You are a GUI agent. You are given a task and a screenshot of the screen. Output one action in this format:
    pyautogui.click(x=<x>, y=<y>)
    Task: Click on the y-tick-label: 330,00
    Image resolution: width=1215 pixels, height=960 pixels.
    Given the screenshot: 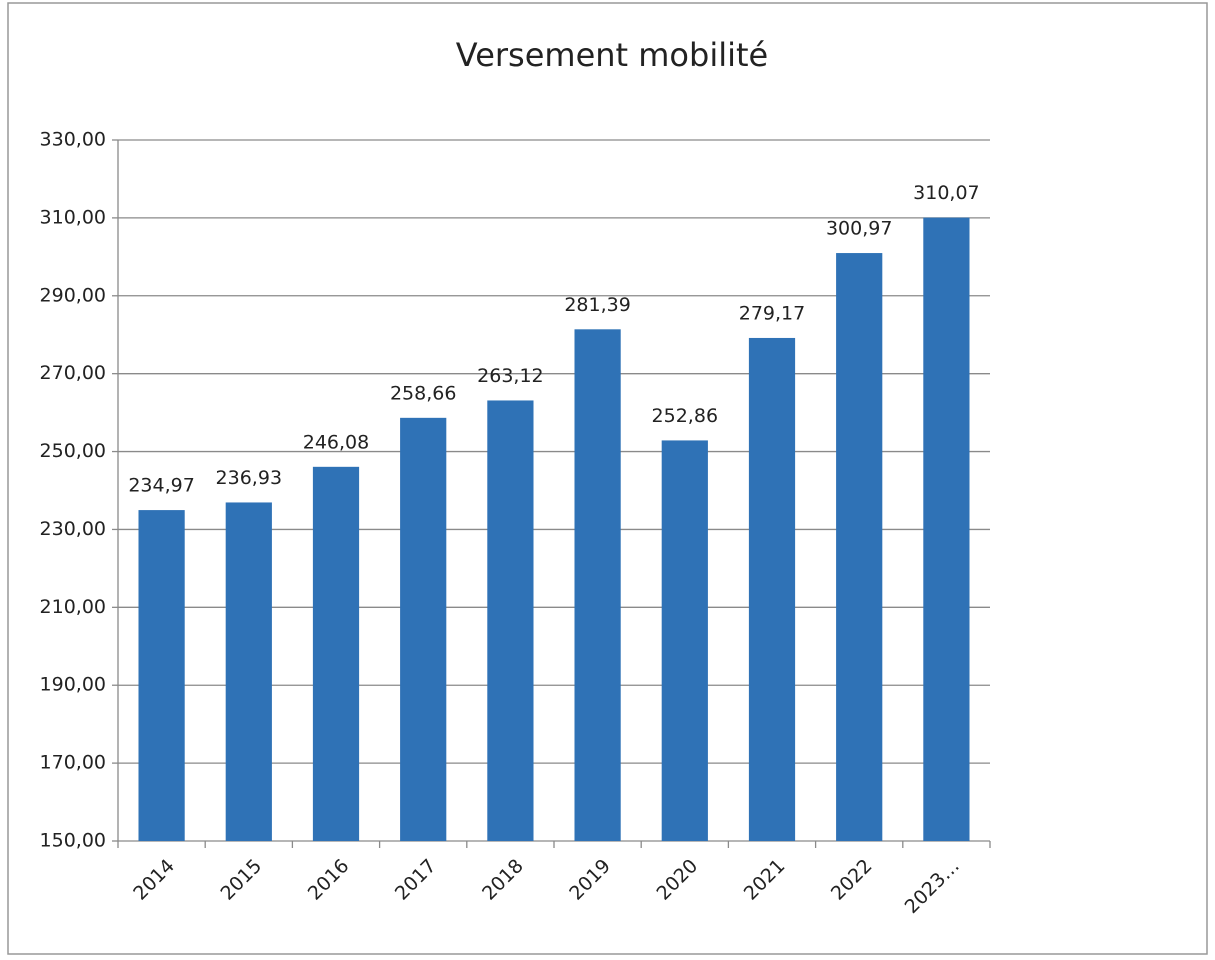 What is the action you would take?
    pyautogui.click(x=73, y=140)
    